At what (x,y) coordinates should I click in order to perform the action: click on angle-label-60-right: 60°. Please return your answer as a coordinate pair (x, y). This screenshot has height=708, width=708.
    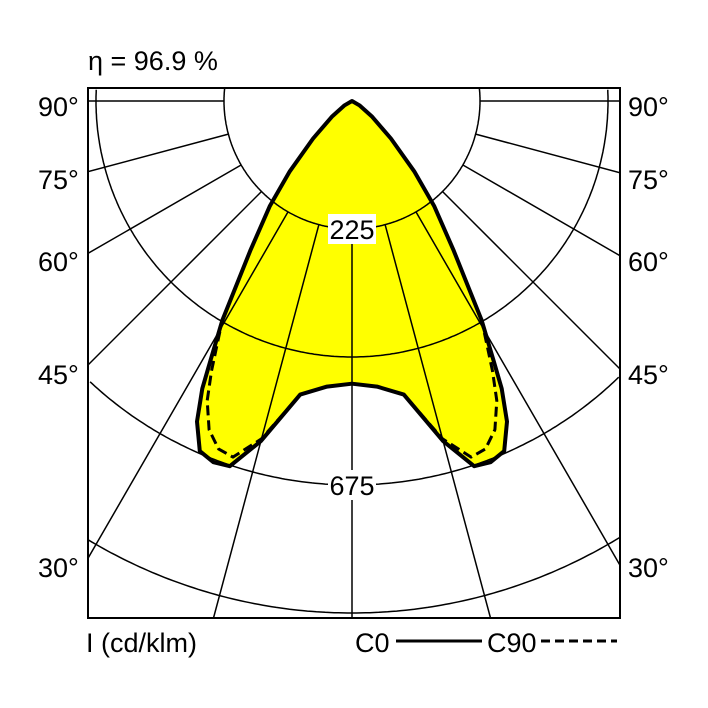
    Looking at the image, I should click on (648, 262).